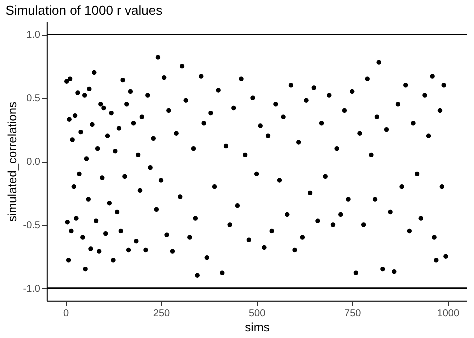  What do you see at coordinates (85, 10) in the screenshot?
I see `chart-title: Simulation of 1000 r values` at bounding box center [85, 10].